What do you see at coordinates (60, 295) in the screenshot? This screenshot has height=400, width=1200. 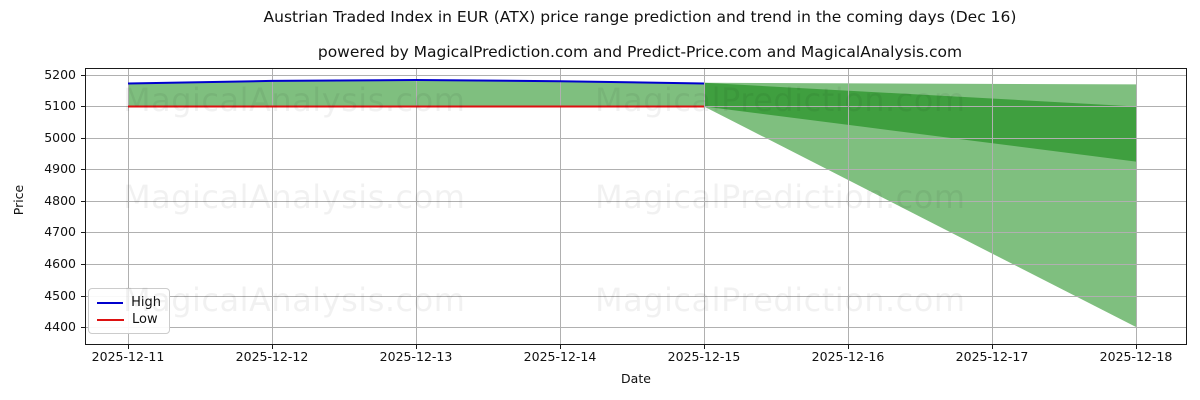 I see `y-tick-label: 4500` at bounding box center [60, 295].